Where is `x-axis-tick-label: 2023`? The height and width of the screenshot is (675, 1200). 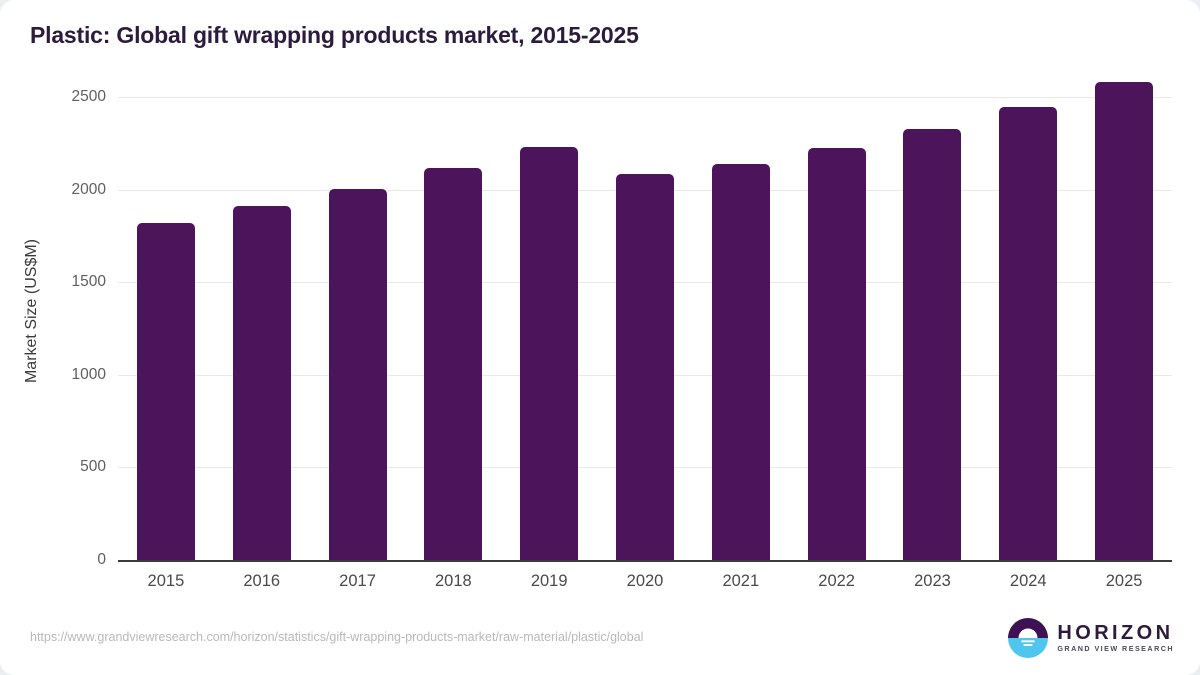 x-axis-tick-label: 2023 is located at coordinates (932, 581).